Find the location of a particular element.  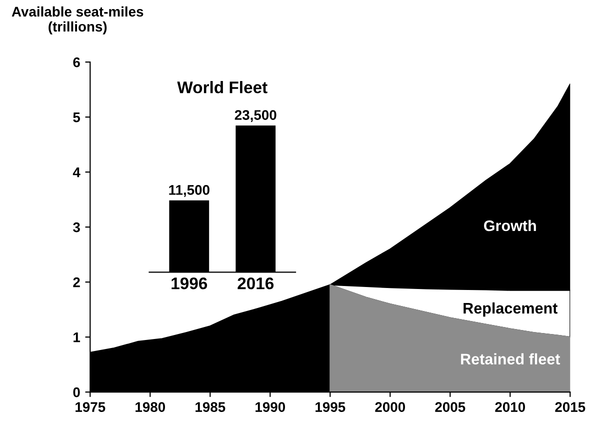

data-label: 23,500 is located at coordinates (255, 116).